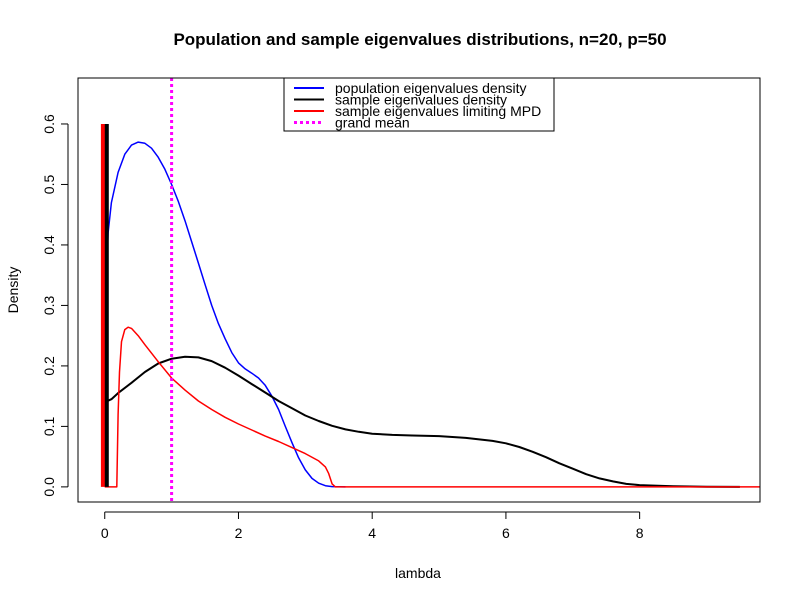 This screenshot has width=800, height=600. Describe the element at coordinates (421, 100) in the screenshot. I see `legend-label: sample eigenvalues density` at that location.